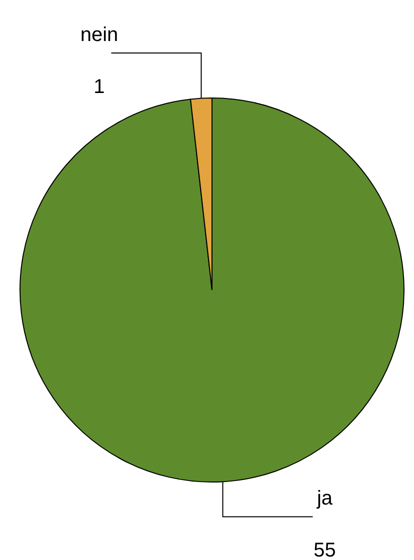 Image resolution: width=414 pixels, height=560 pixels. I want to click on slice-label: ja, so click(325, 499).